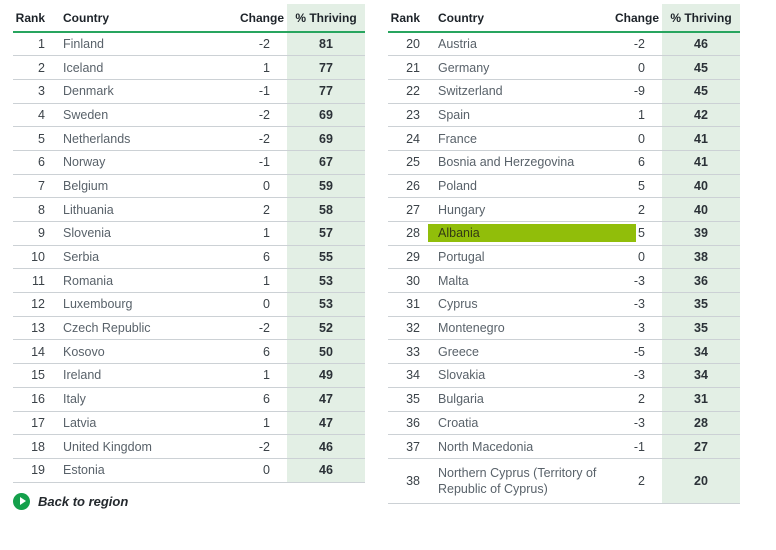 The height and width of the screenshot is (550, 776). Describe the element at coordinates (407, 304) in the screenshot. I see `rank-cell: 31` at that location.